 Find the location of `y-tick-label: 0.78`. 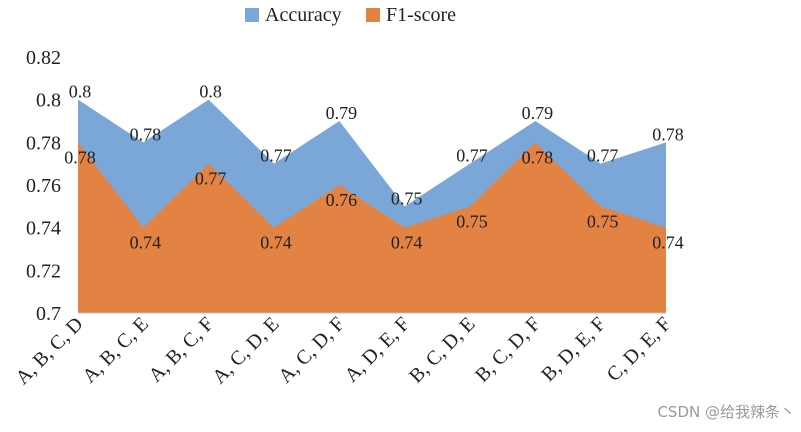

y-tick-label: 0.78 is located at coordinates (43, 143).